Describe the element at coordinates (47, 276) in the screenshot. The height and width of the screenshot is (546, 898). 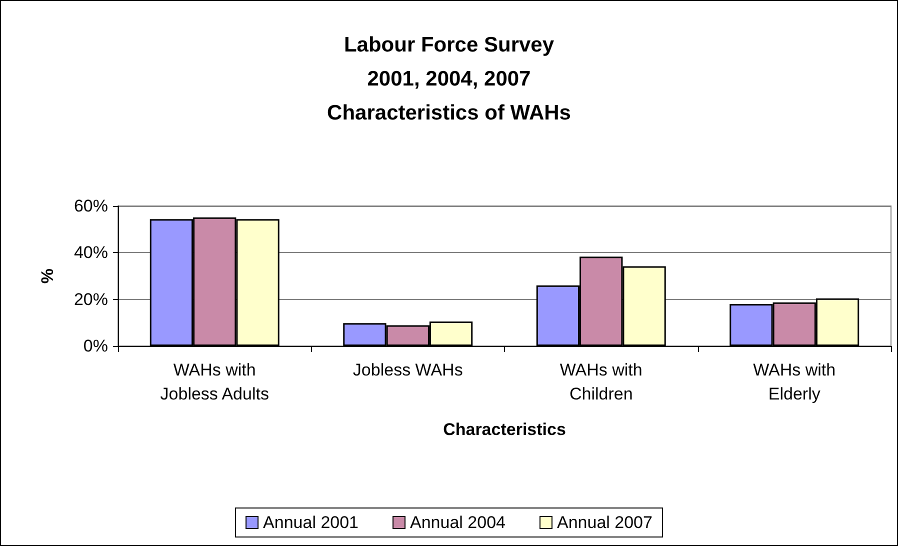
I see `y-axis-title: %` at that location.